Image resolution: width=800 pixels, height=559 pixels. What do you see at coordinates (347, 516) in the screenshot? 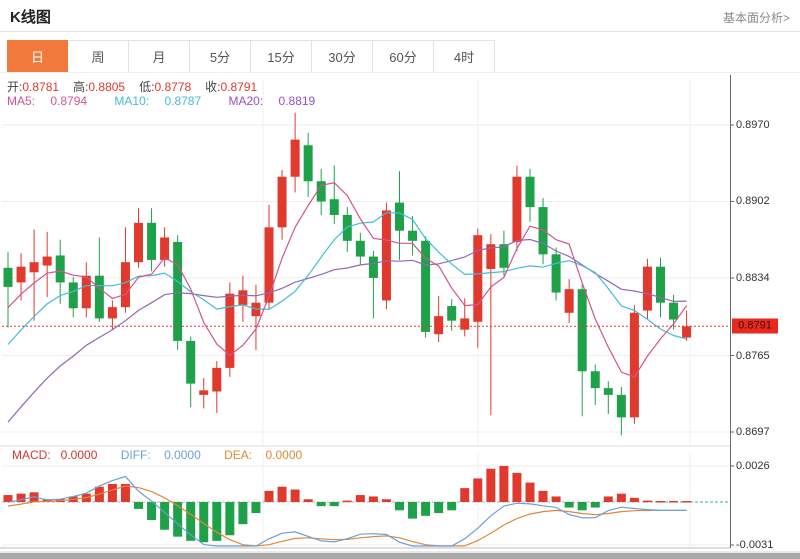
I see `dea-line` at bounding box center [347, 516].